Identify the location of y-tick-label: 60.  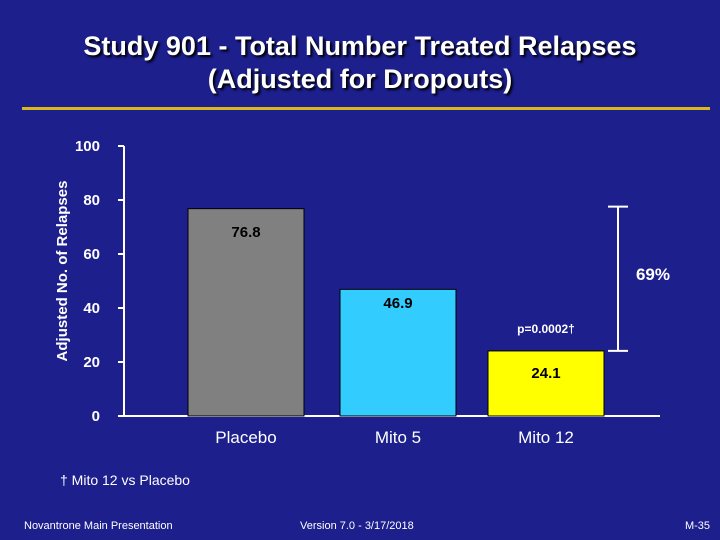
(91, 254).